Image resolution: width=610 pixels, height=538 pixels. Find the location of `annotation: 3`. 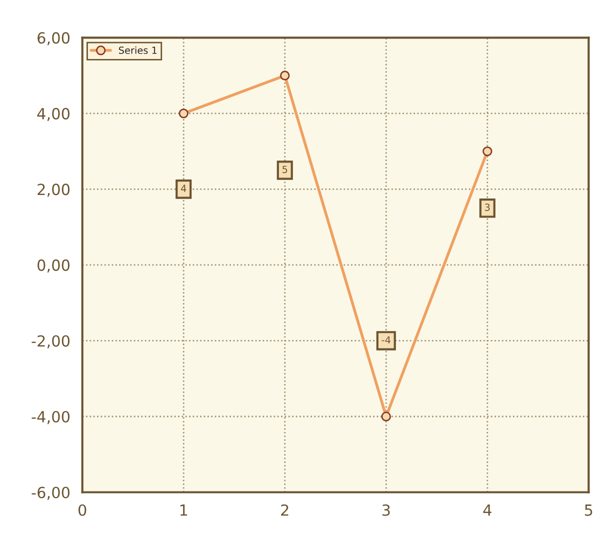

annotation: 3 is located at coordinates (487, 207).